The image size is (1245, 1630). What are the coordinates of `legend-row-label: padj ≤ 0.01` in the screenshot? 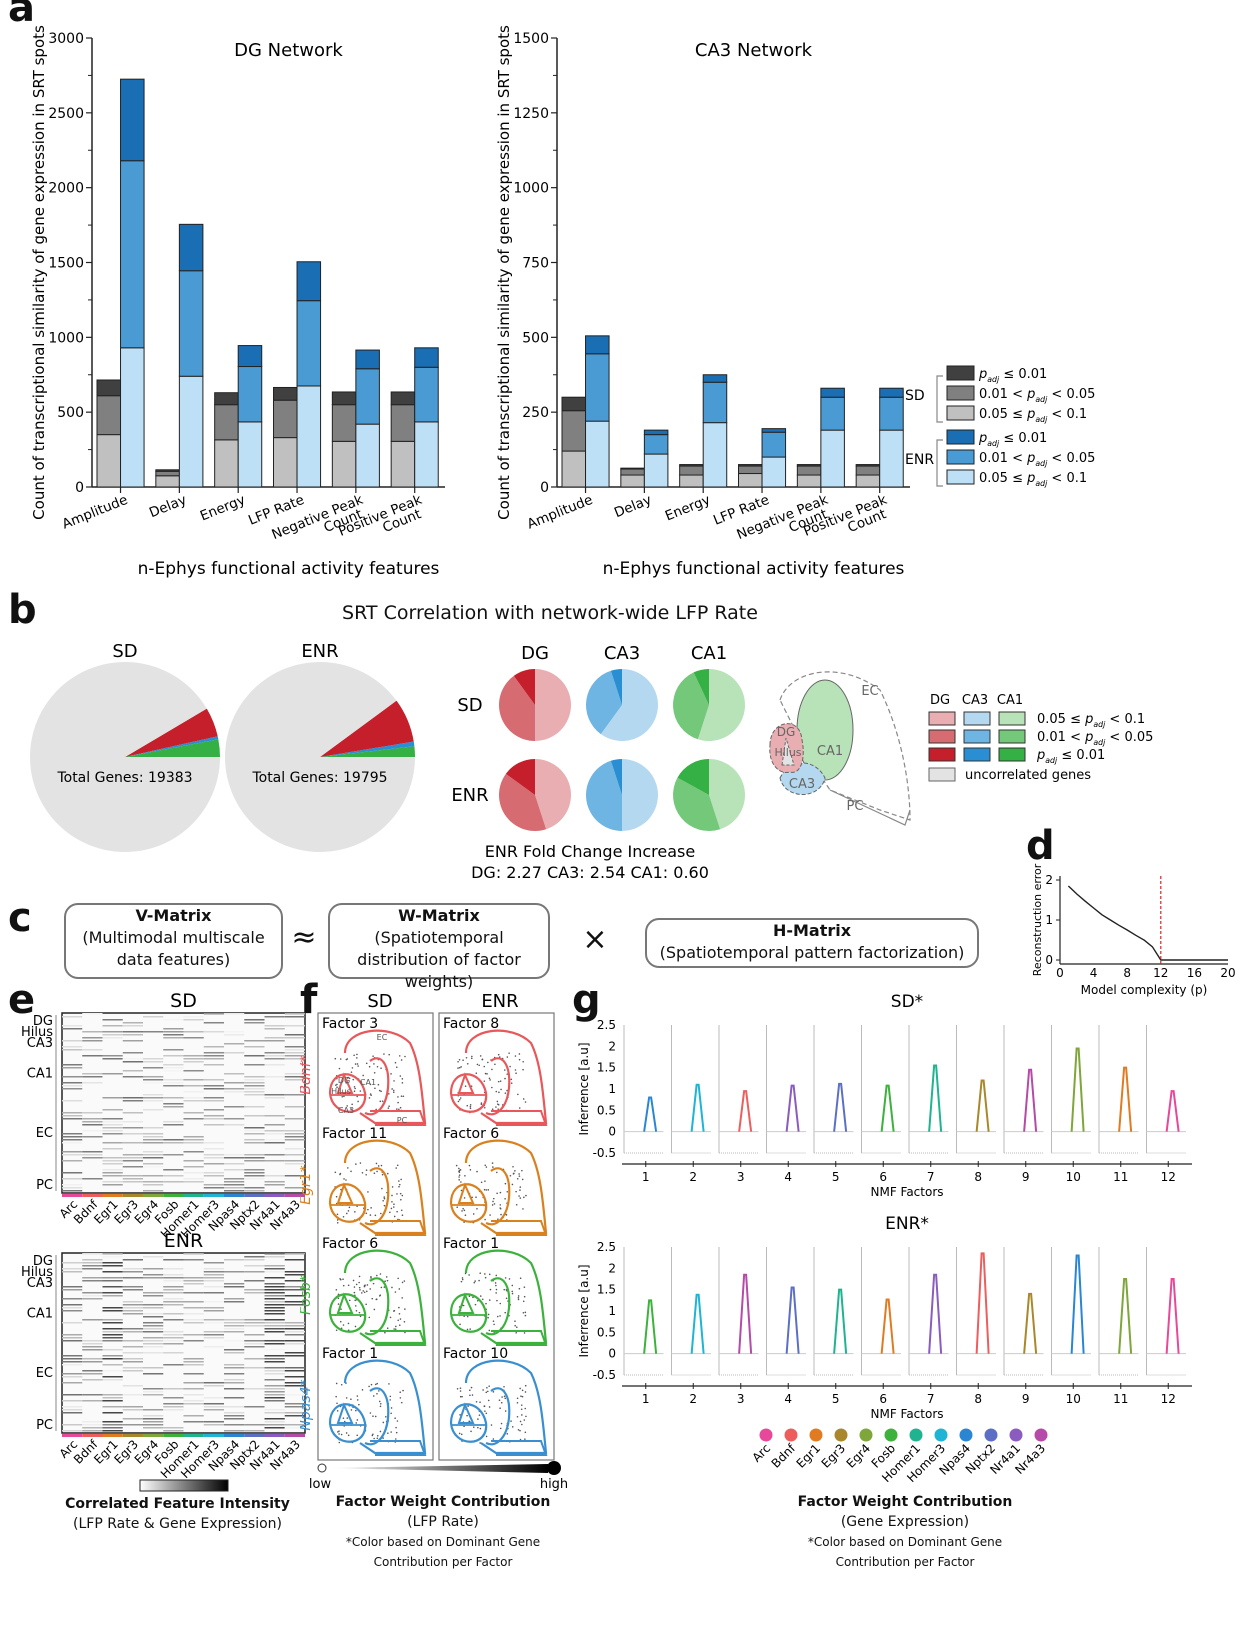 It's located at (1070, 756).